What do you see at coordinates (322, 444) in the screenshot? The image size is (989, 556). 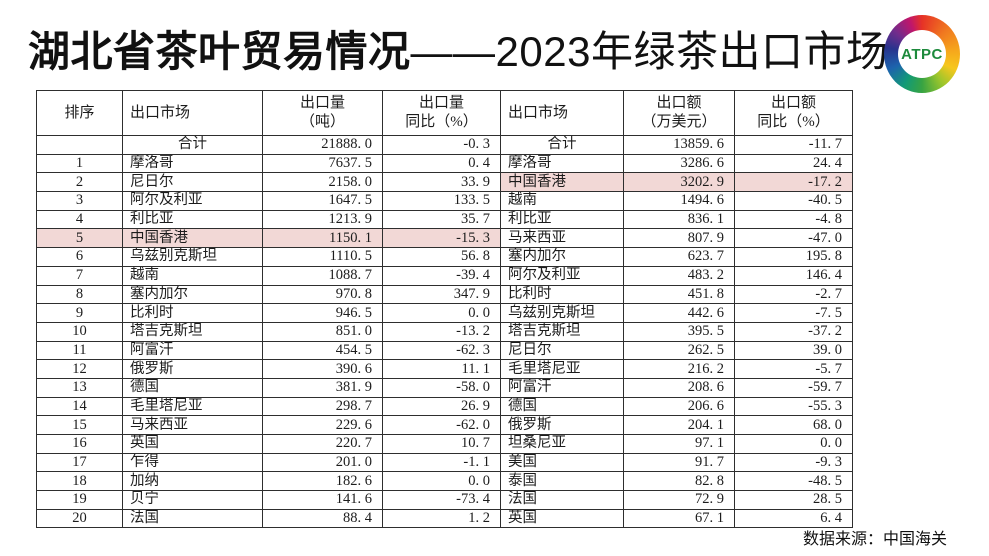 I see `volume-tons-cell: 220. 7` at bounding box center [322, 444].